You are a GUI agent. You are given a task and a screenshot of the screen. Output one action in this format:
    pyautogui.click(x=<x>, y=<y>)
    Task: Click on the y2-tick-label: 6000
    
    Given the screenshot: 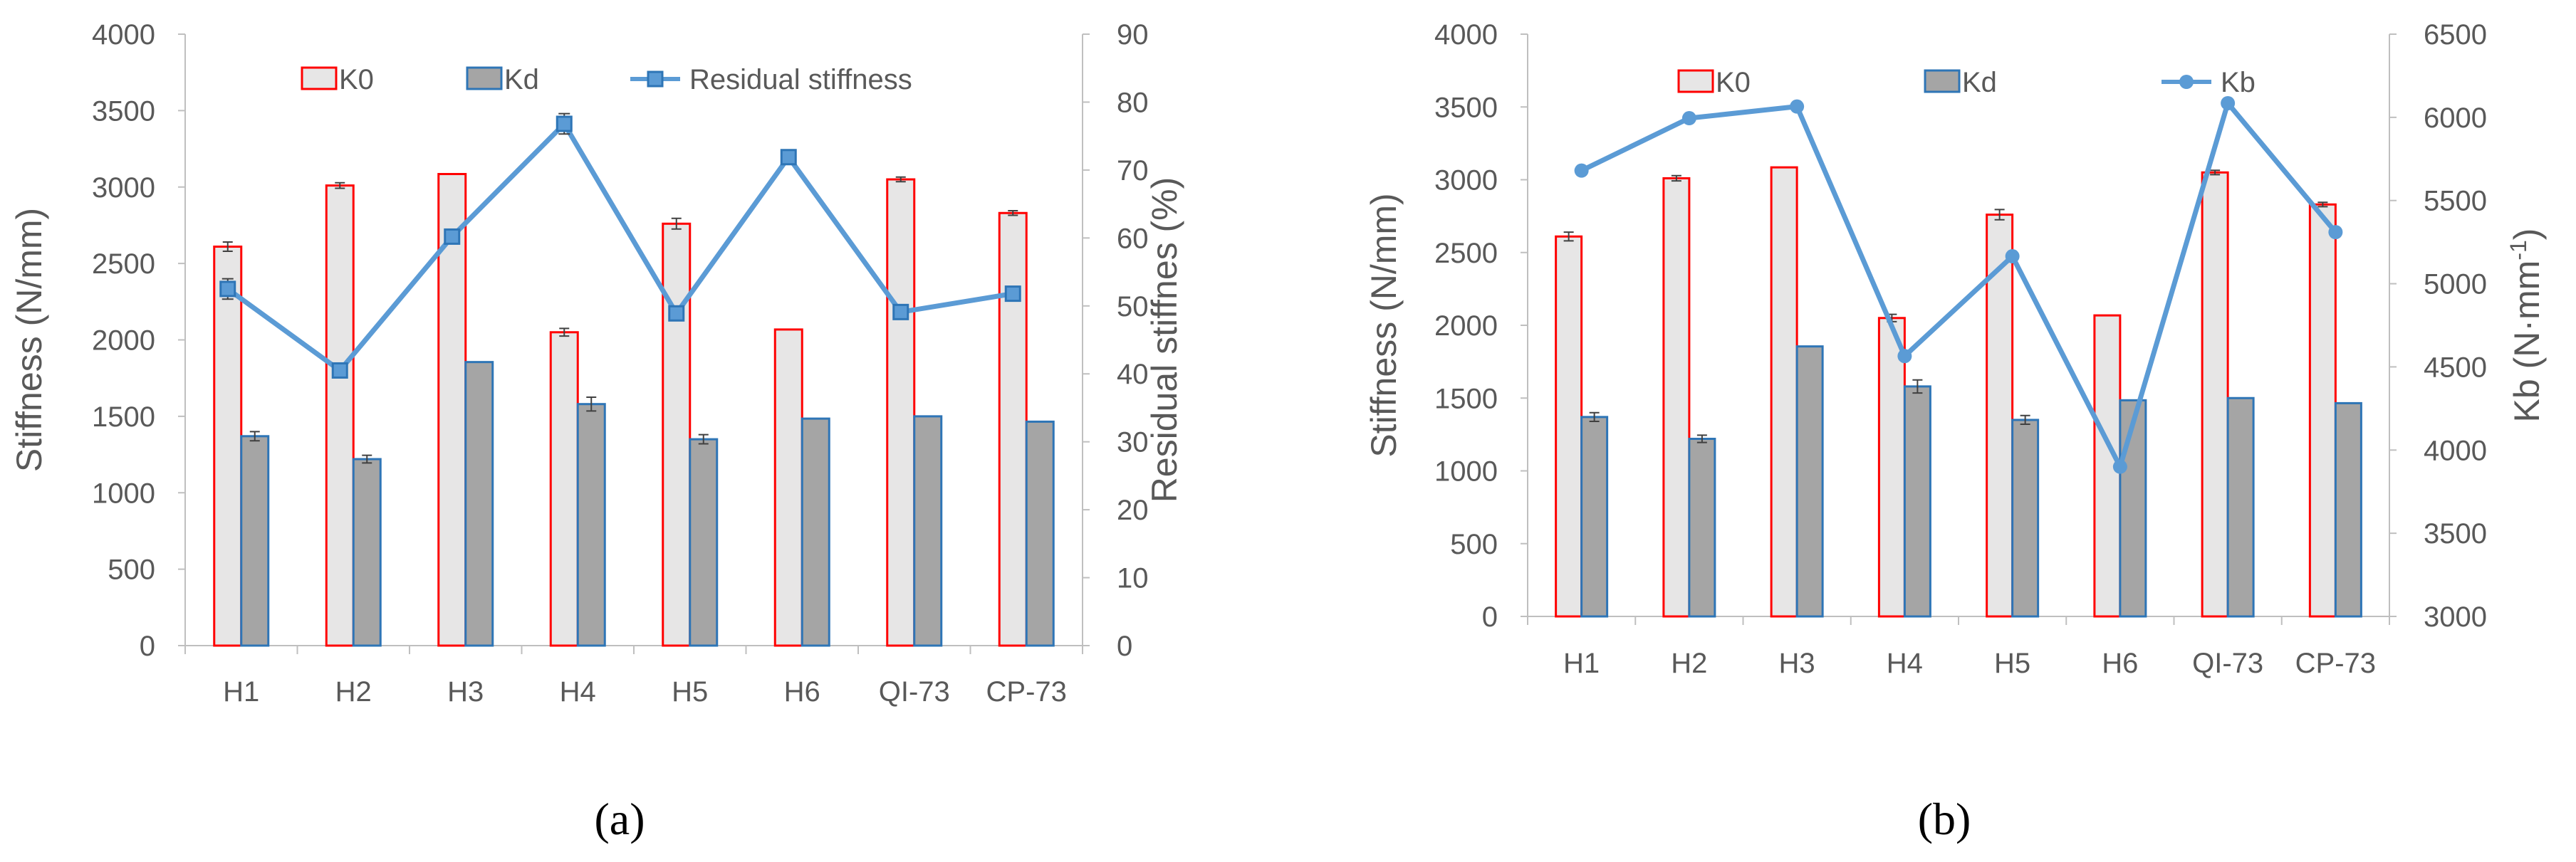 What is the action you would take?
    pyautogui.click(x=2455, y=118)
    